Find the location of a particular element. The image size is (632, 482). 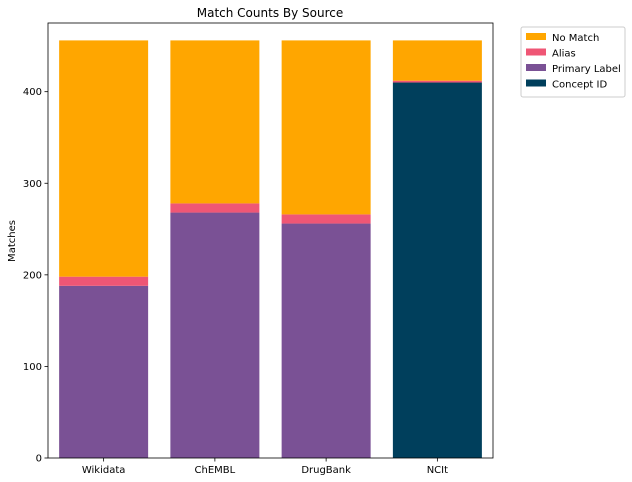

bar-concept-id-ncit is located at coordinates (437, 270).